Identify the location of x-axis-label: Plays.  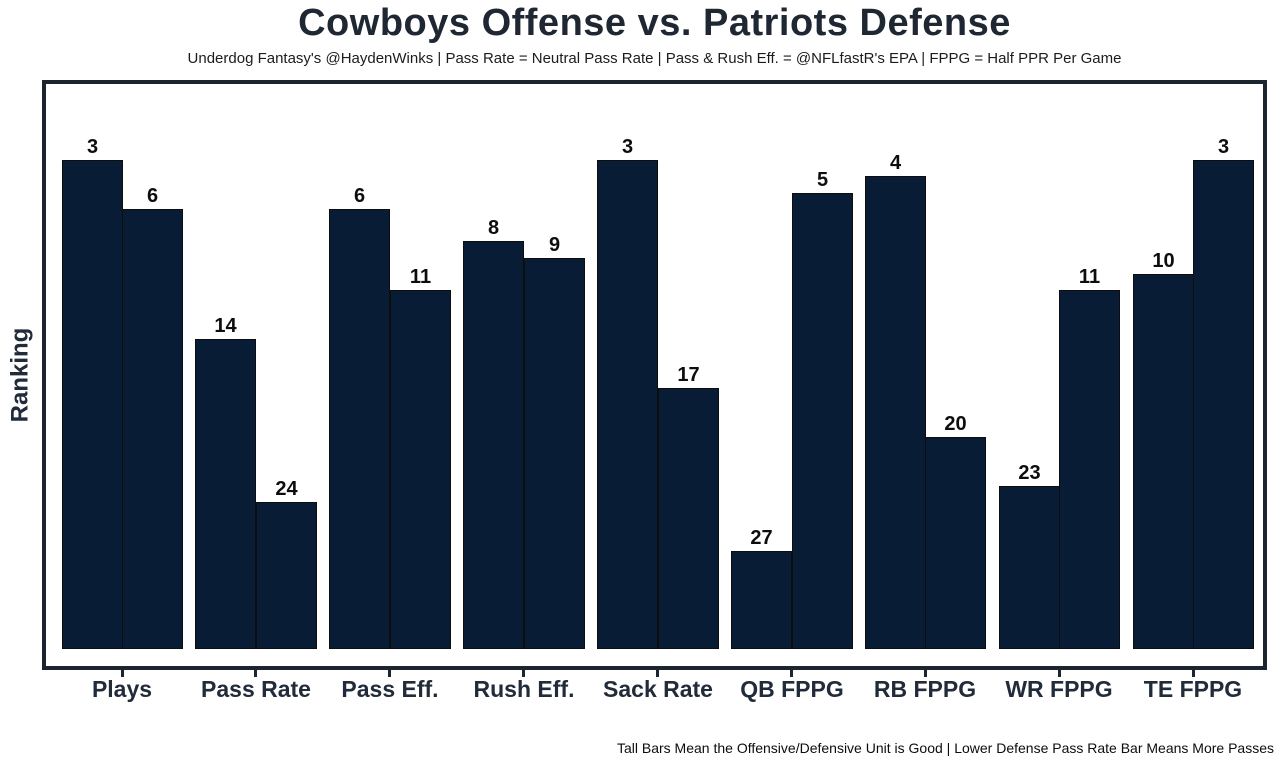
(122, 689).